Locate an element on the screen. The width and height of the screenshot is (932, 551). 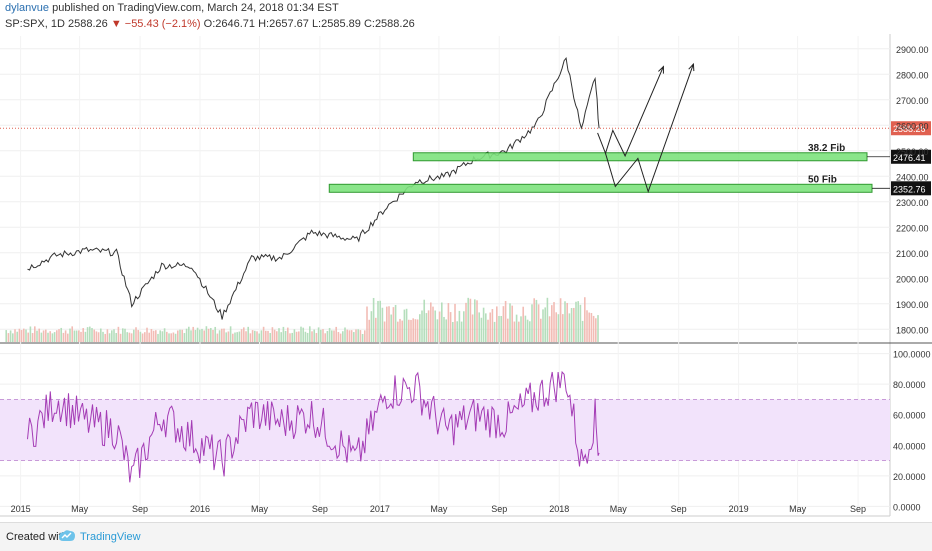
rsi-band is located at coordinates (445, 430).